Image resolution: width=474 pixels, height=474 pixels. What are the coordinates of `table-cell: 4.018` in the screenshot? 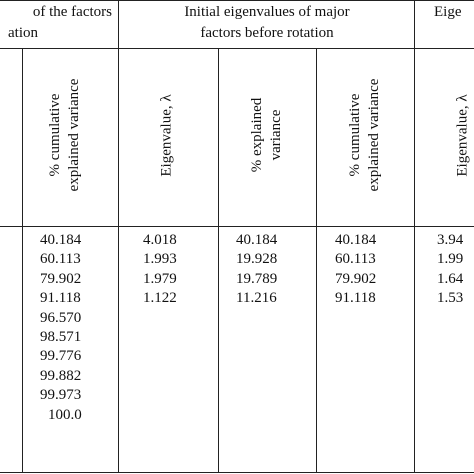 It's located at (160, 240).